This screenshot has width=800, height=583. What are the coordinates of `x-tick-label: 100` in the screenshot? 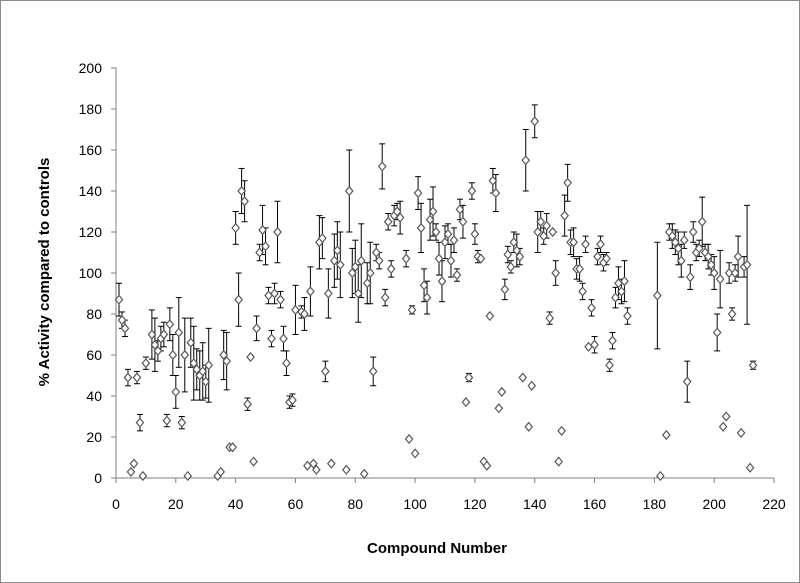 It's located at (415, 504).